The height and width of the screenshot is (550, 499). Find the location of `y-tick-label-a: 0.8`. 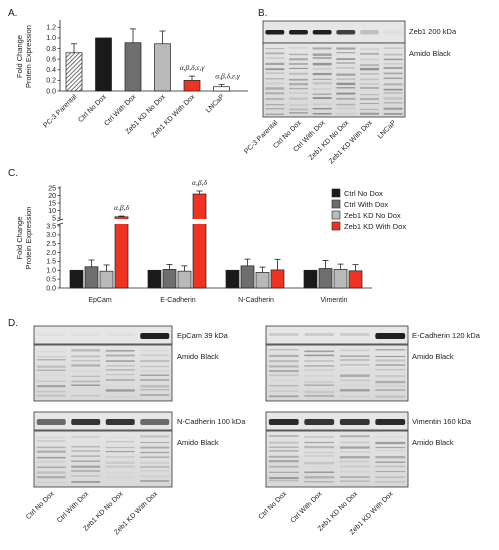

y-tick-label-a: 0.8 is located at coordinates (51, 49).